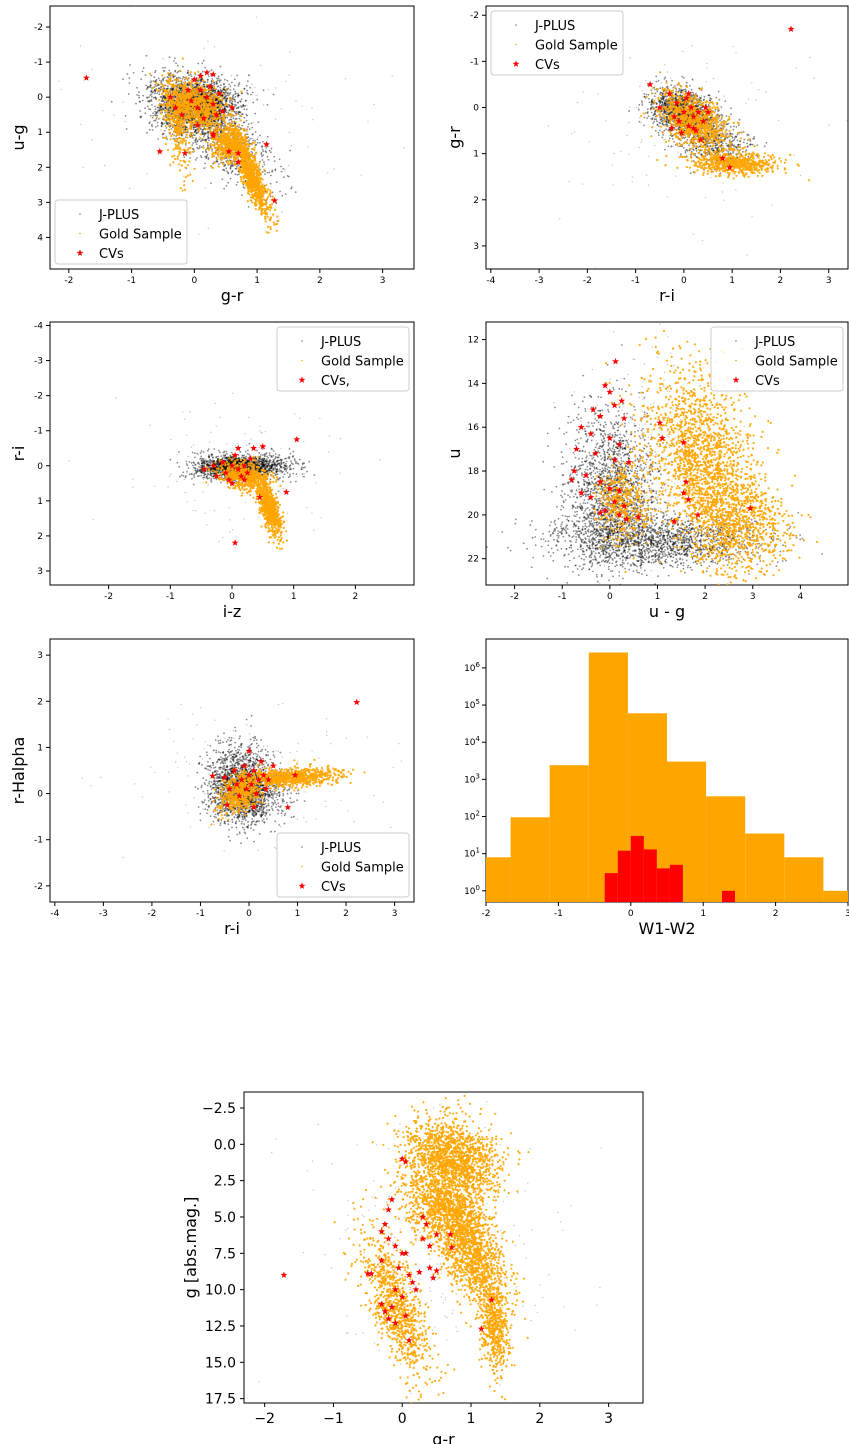 The height and width of the screenshot is (1444, 849). What do you see at coordinates (302, 885) in the screenshot?
I see `legend-marker-cv` at bounding box center [302, 885].